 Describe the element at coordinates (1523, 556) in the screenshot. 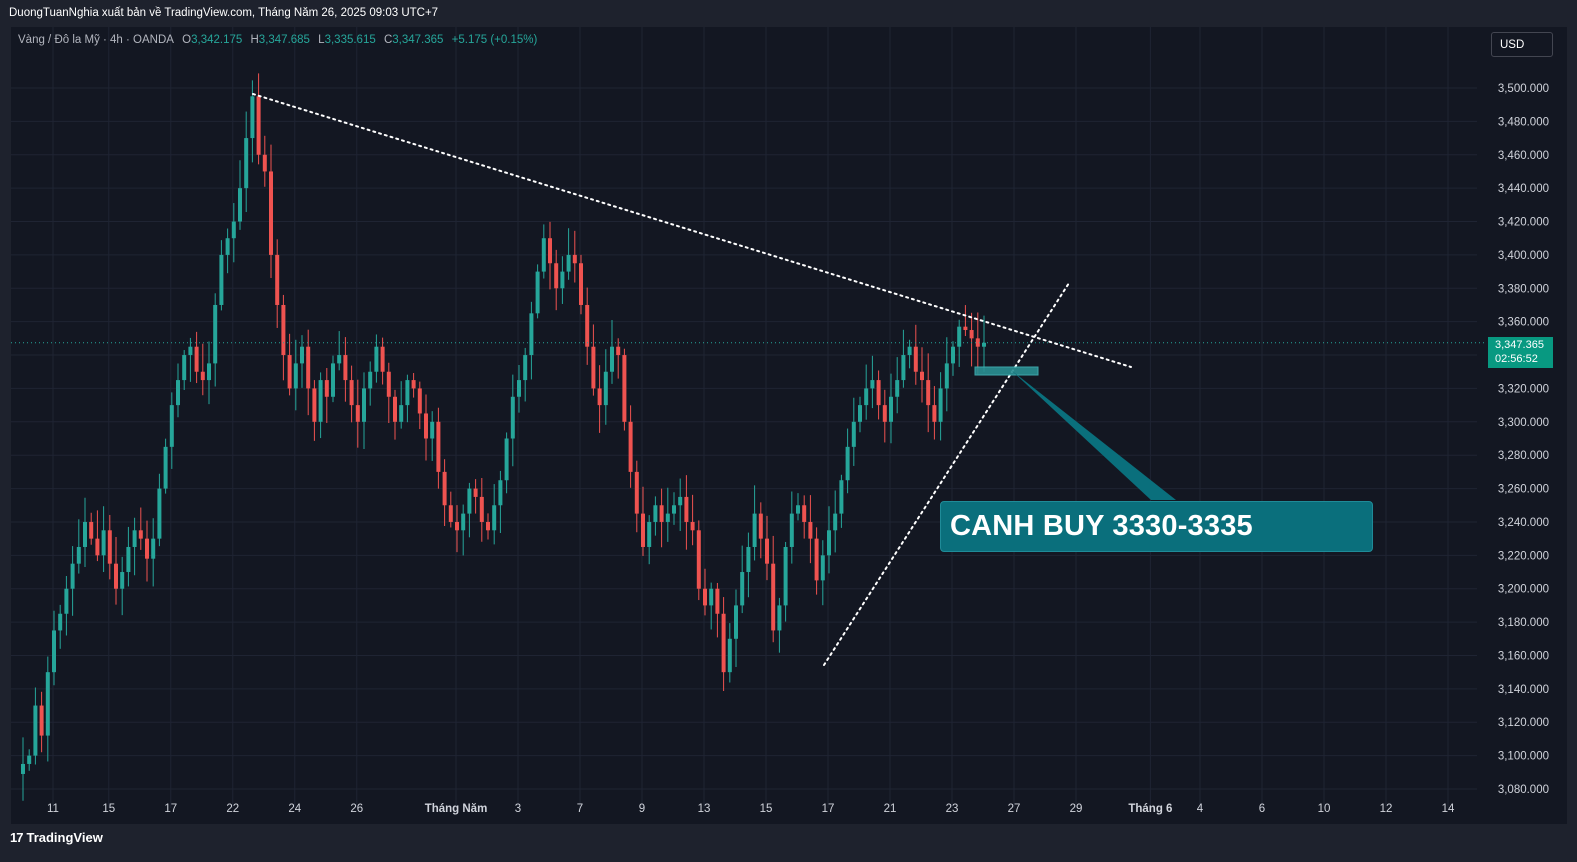

I see `y-tick-label: 3,220.000` at that location.